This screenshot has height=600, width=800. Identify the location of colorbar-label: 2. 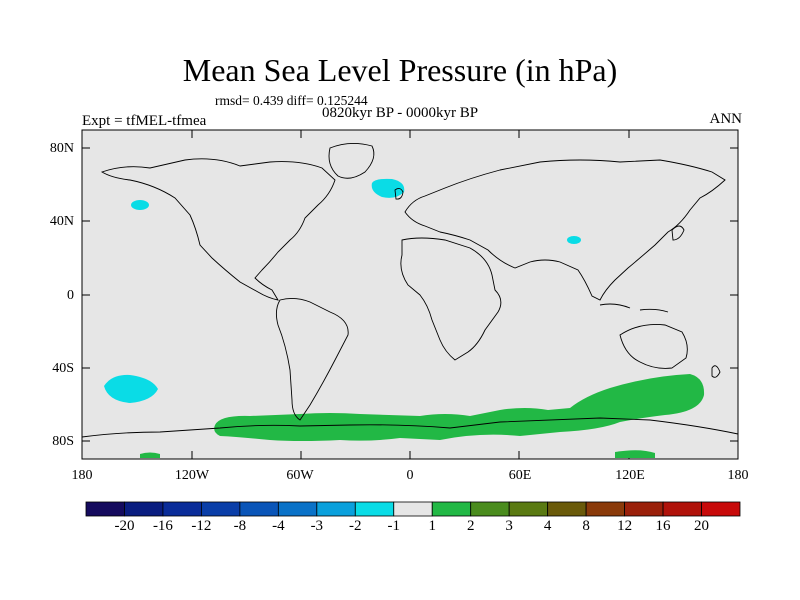
(470, 526).